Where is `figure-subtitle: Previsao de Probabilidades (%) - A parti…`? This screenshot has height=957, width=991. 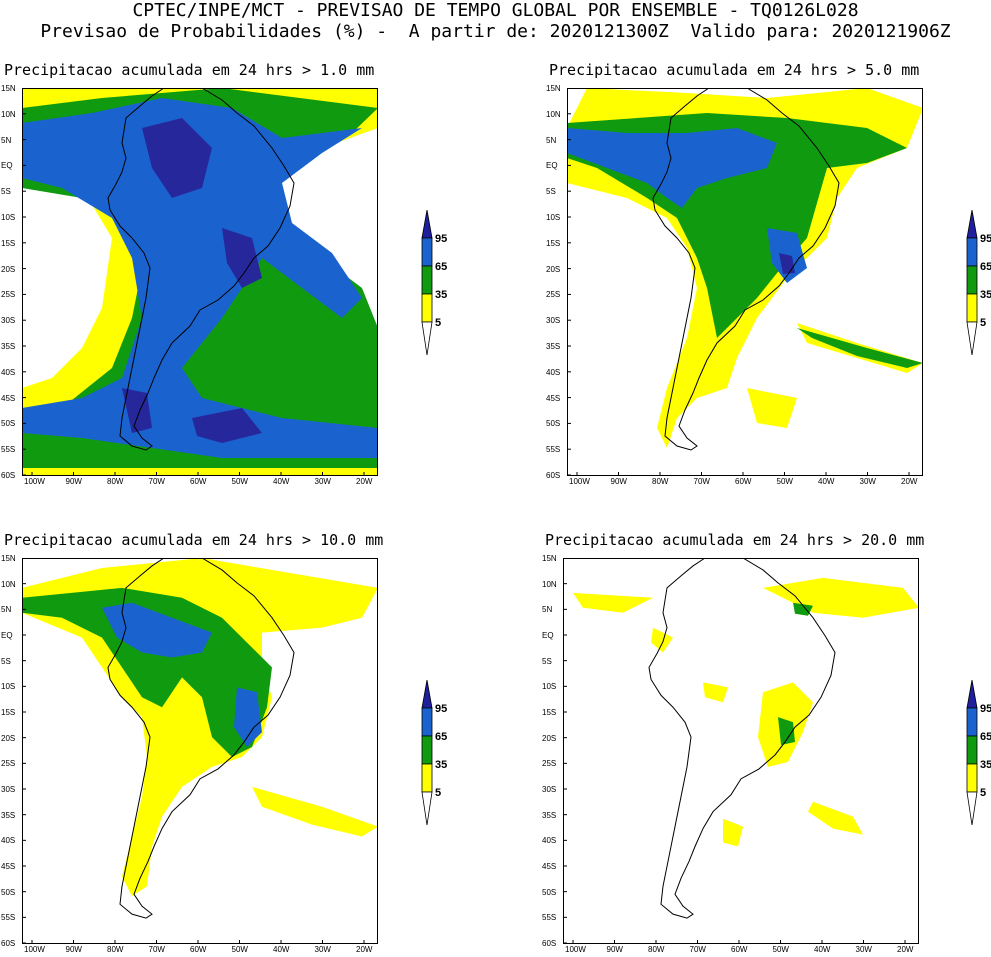
figure-subtitle: Previsao de Probabilidades (%) - A parti… is located at coordinates (495, 31).